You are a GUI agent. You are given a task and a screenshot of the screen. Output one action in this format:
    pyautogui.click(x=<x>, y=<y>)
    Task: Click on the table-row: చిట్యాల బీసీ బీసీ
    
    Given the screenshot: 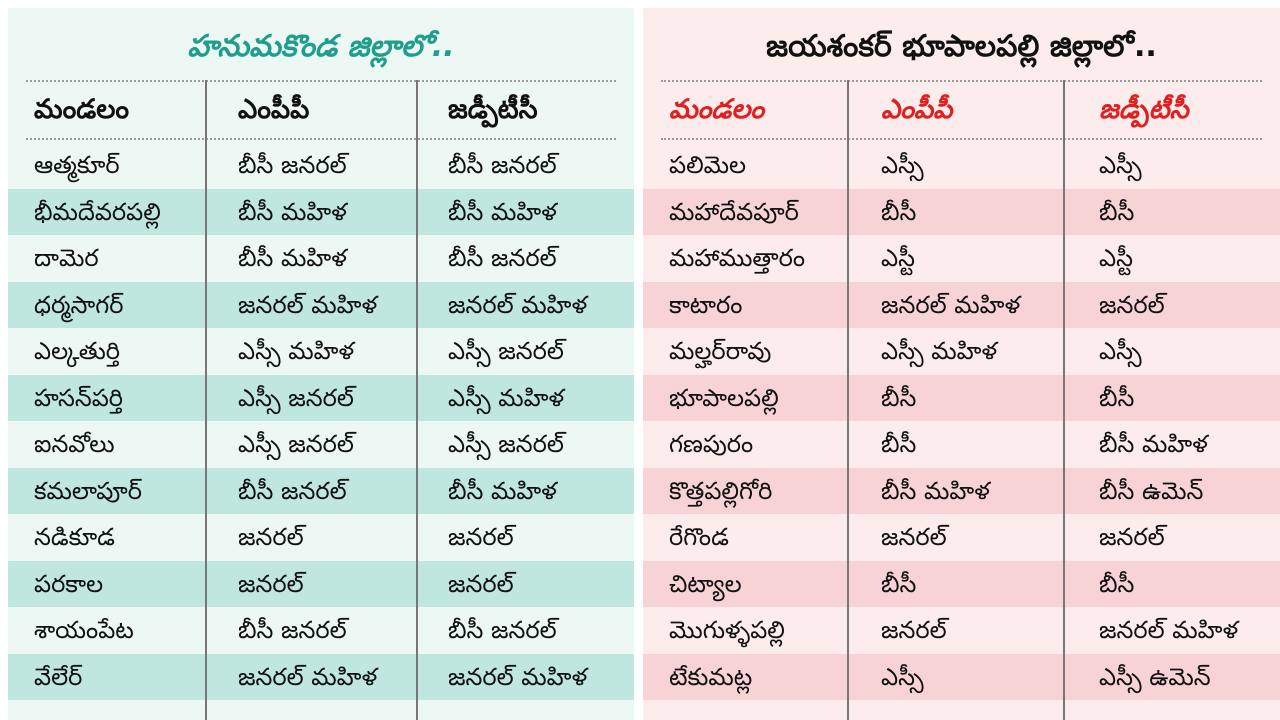 What is the action you would take?
    pyautogui.click(x=961, y=583)
    